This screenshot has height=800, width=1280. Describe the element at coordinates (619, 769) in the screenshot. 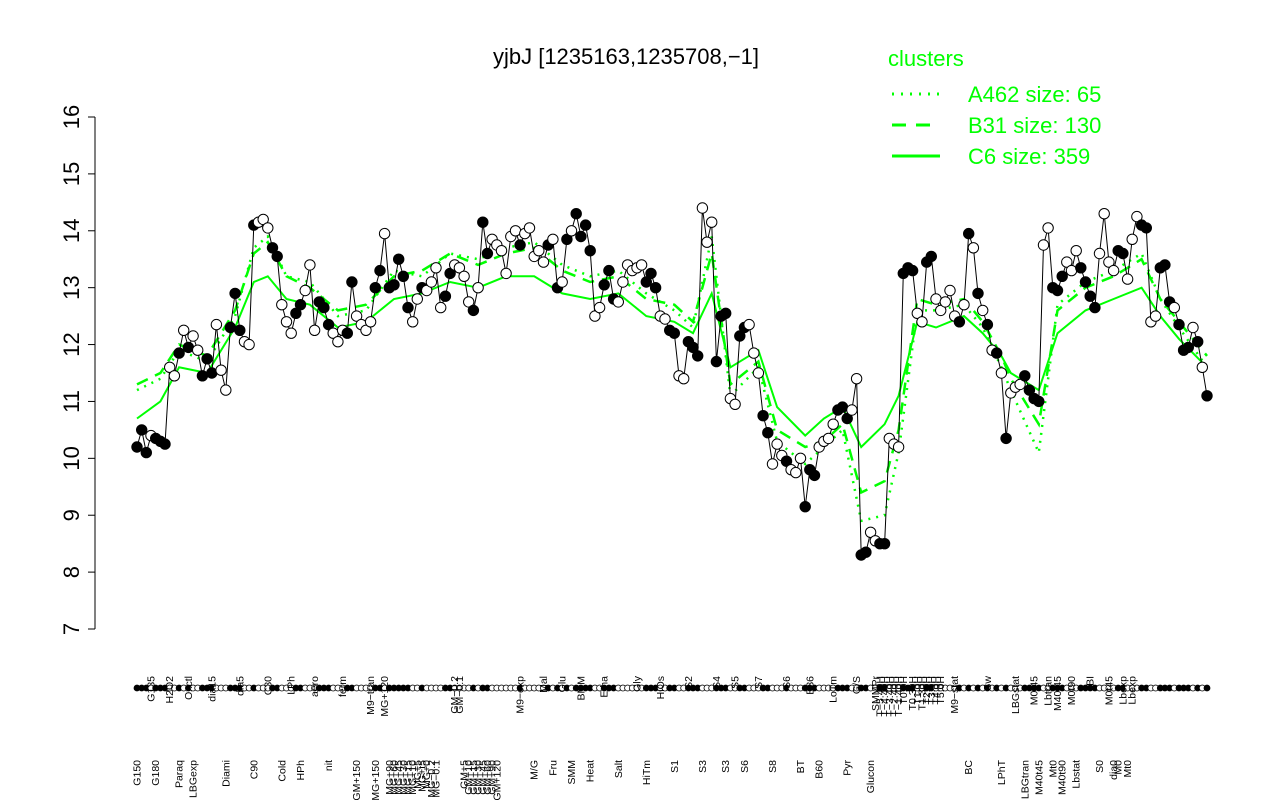

I see `x-tick-label: Salt` at that location.